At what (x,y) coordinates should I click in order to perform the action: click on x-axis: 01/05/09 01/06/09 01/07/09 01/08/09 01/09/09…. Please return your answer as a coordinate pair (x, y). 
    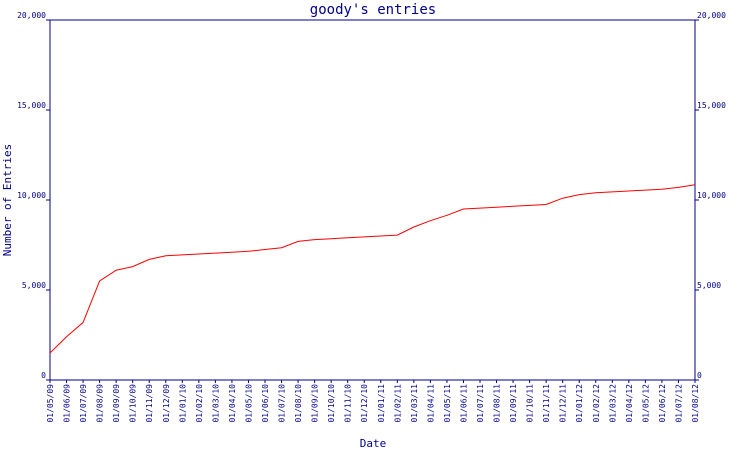
    Looking at the image, I should click on (373, 401).